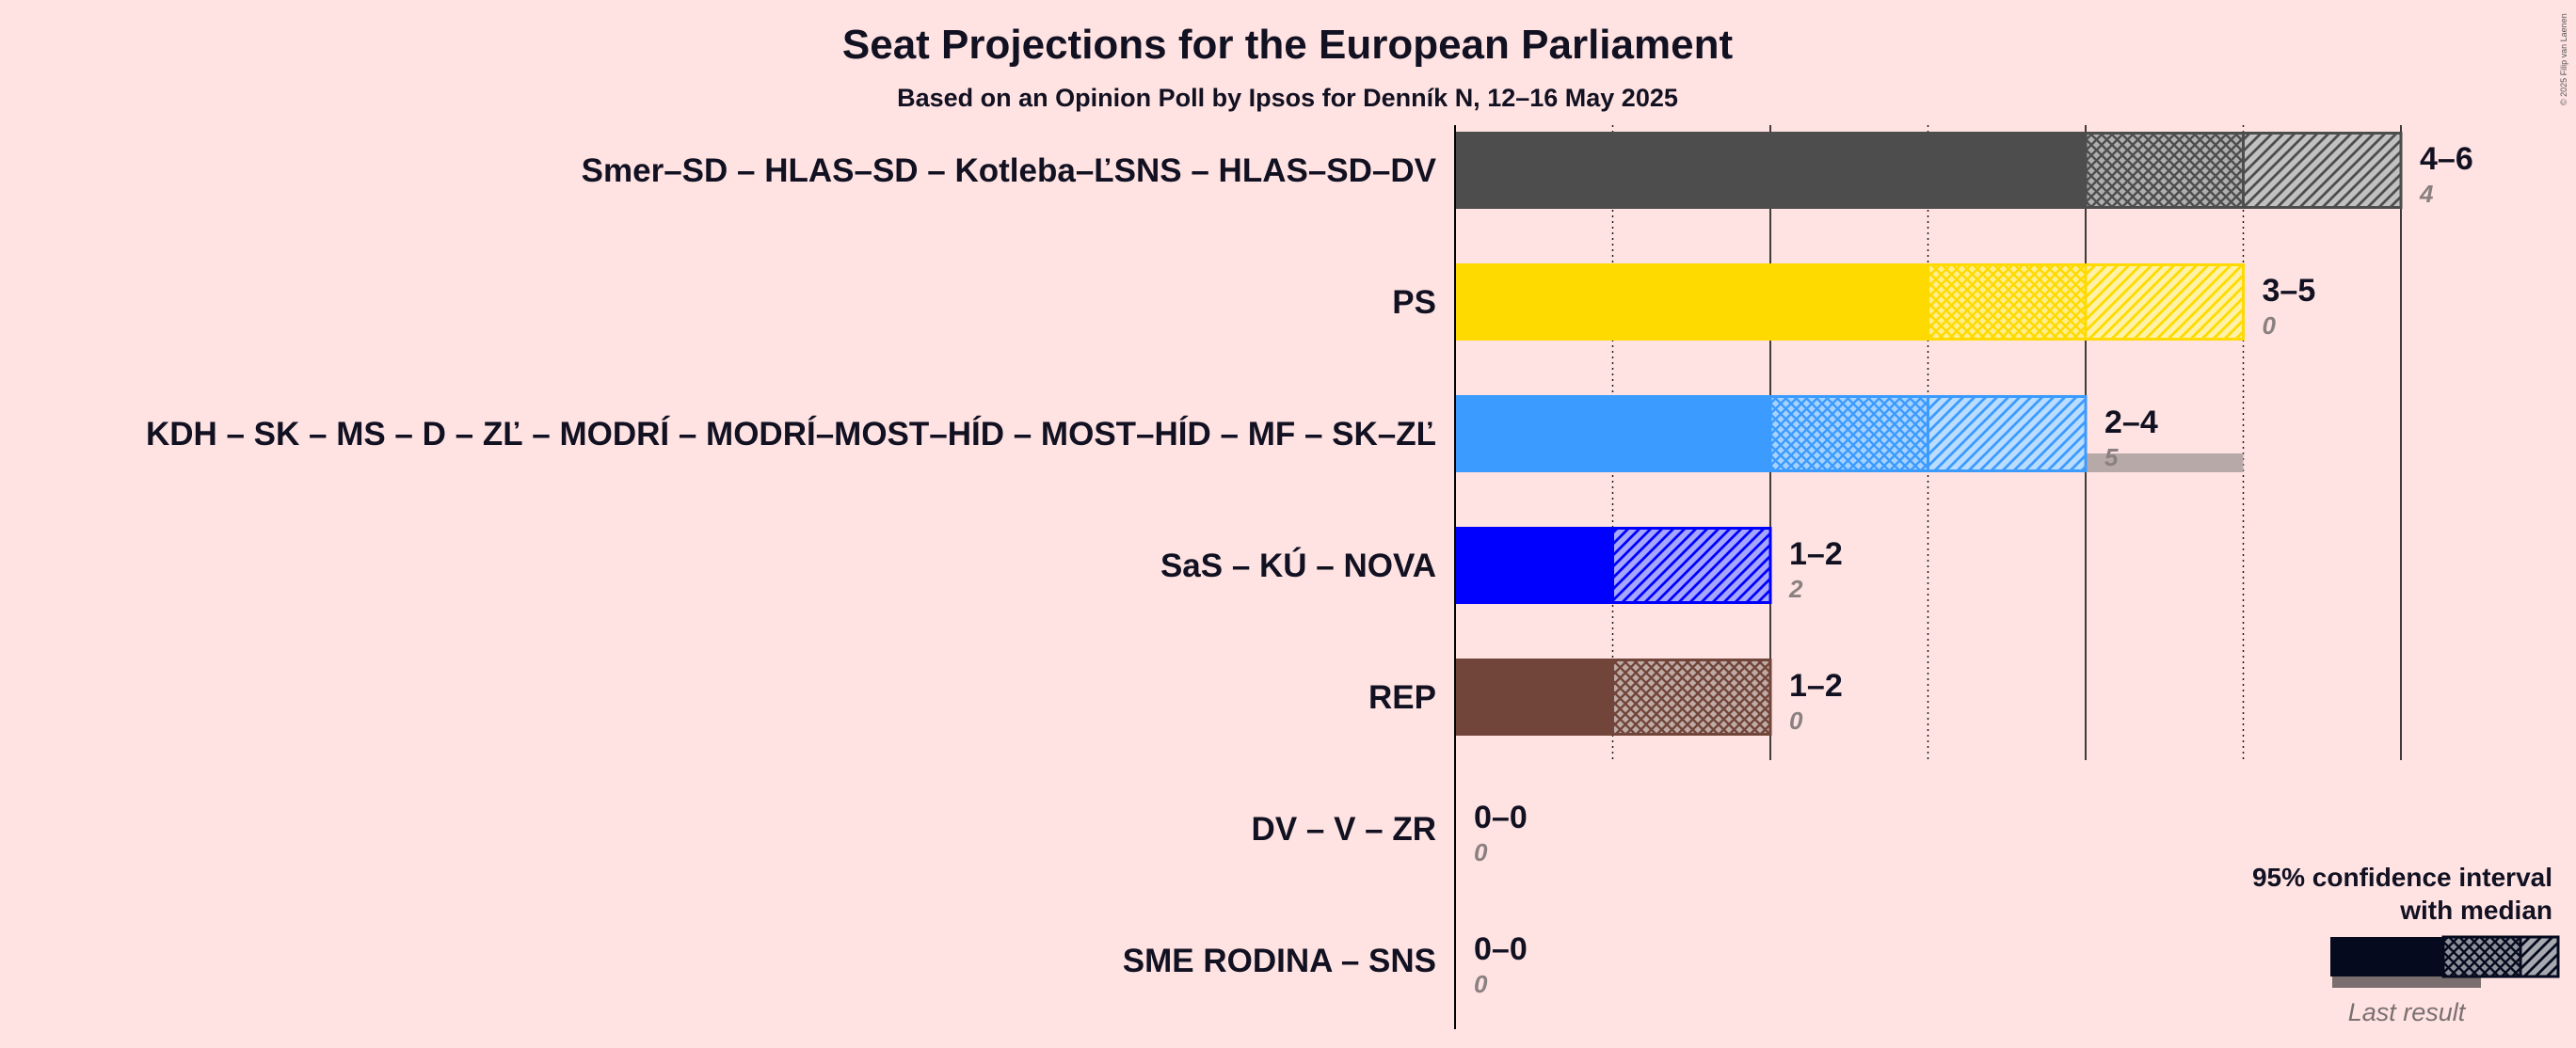 The width and height of the screenshot is (2576, 1048). I want to click on party-label: SME RODINA – SNS, so click(1279, 961).